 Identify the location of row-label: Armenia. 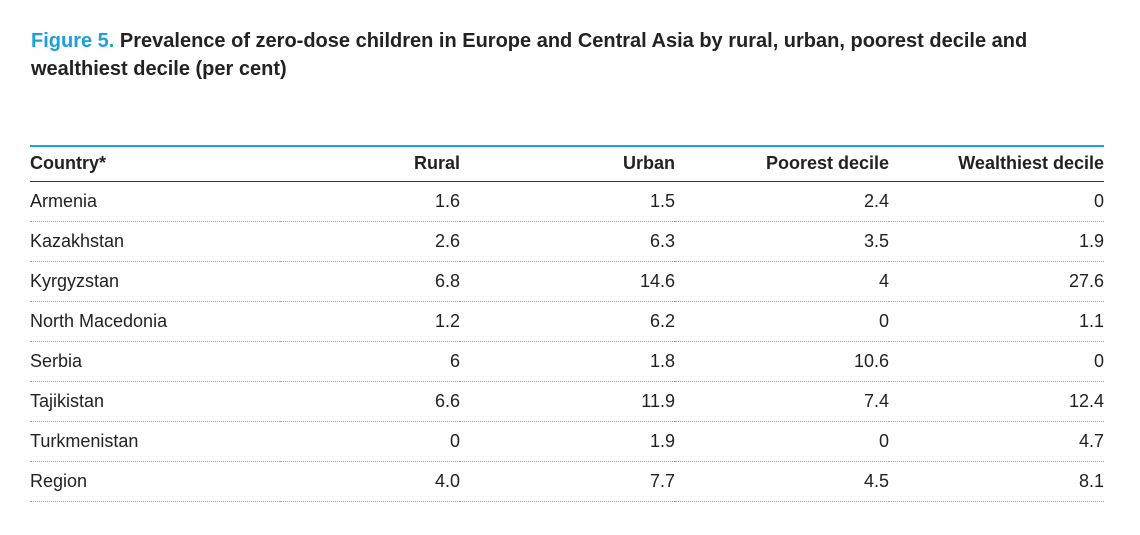
(64, 200).